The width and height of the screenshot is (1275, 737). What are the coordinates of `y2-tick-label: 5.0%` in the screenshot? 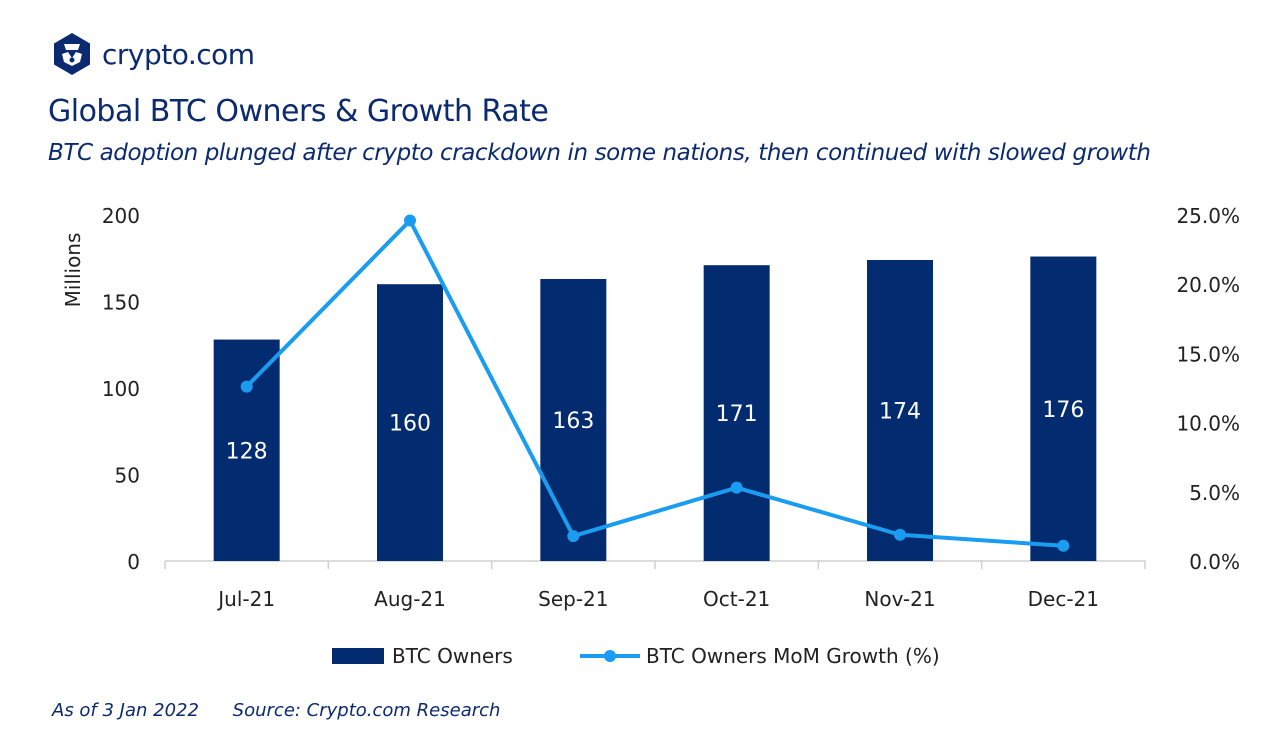 It's located at (1214, 493).